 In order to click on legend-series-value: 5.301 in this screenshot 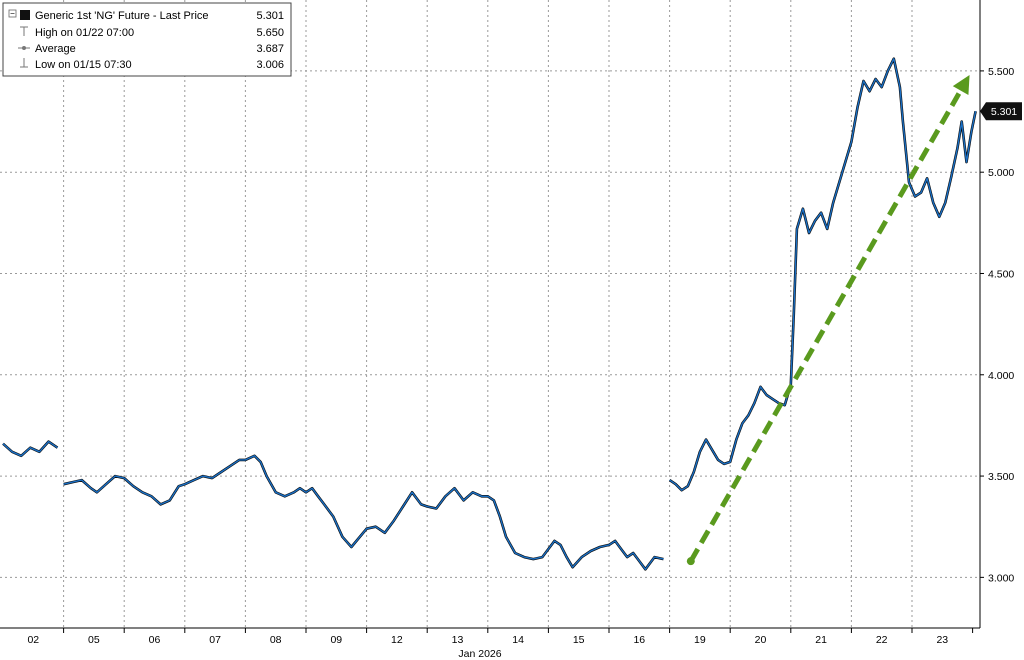, I will do `click(270, 16)`.